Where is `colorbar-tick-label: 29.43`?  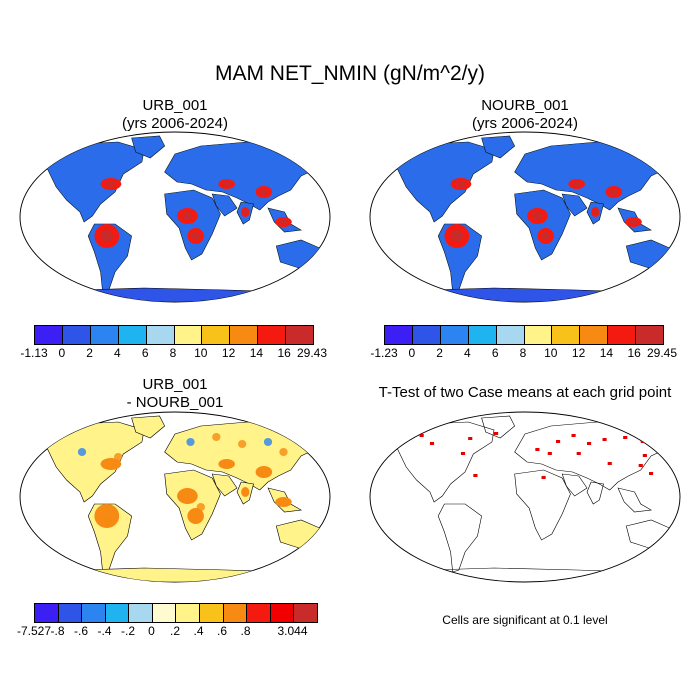 colorbar-tick-label: 29.43 is located at coordinates (312, 353).